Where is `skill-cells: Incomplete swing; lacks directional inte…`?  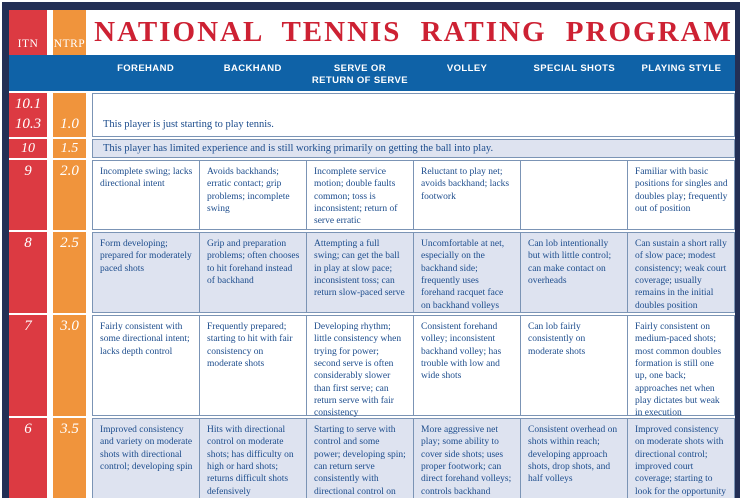 skill-cells: Incomplete swing; lacks directional inte… is located at coordinates (413, 195).